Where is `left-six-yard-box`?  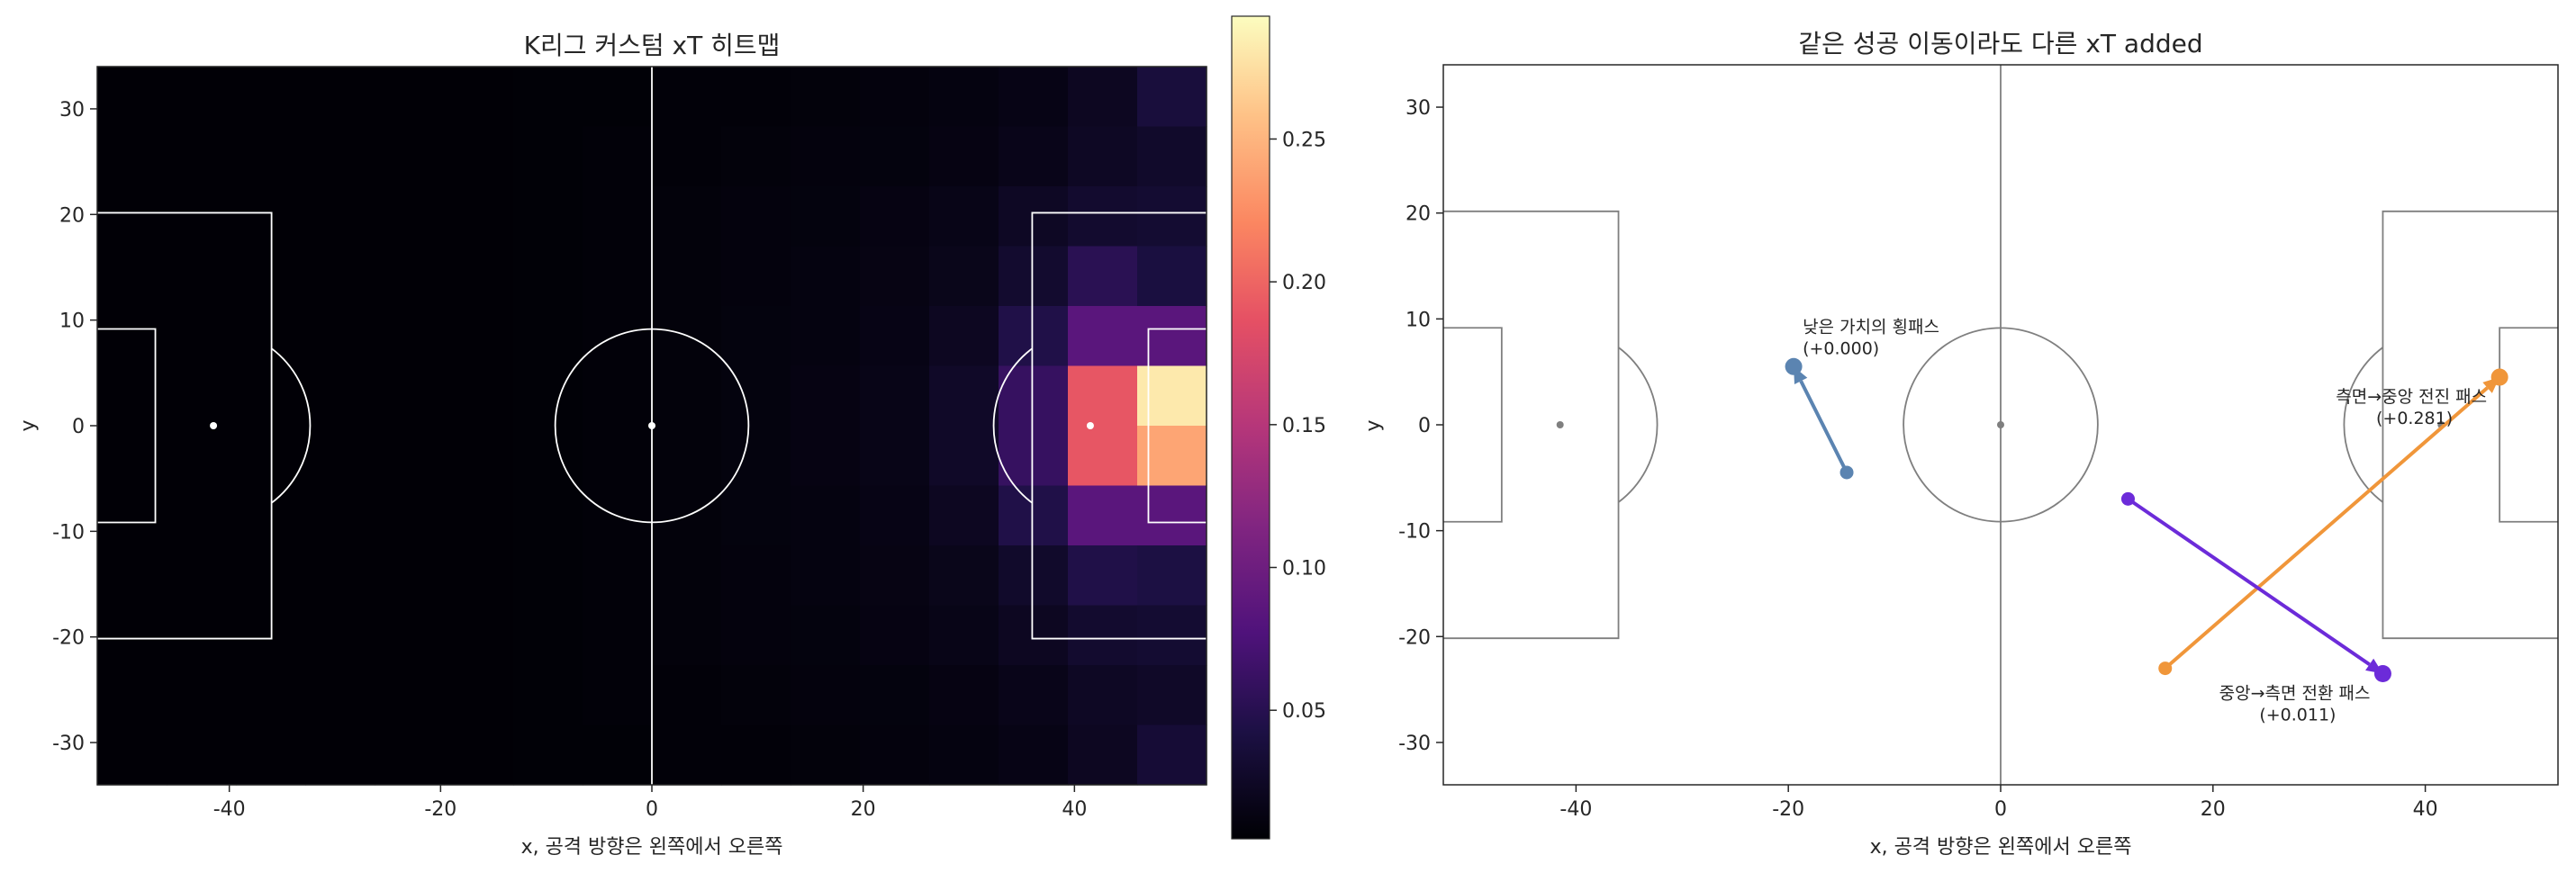 left-six-yard-box is located at coordinates (1473, 425).